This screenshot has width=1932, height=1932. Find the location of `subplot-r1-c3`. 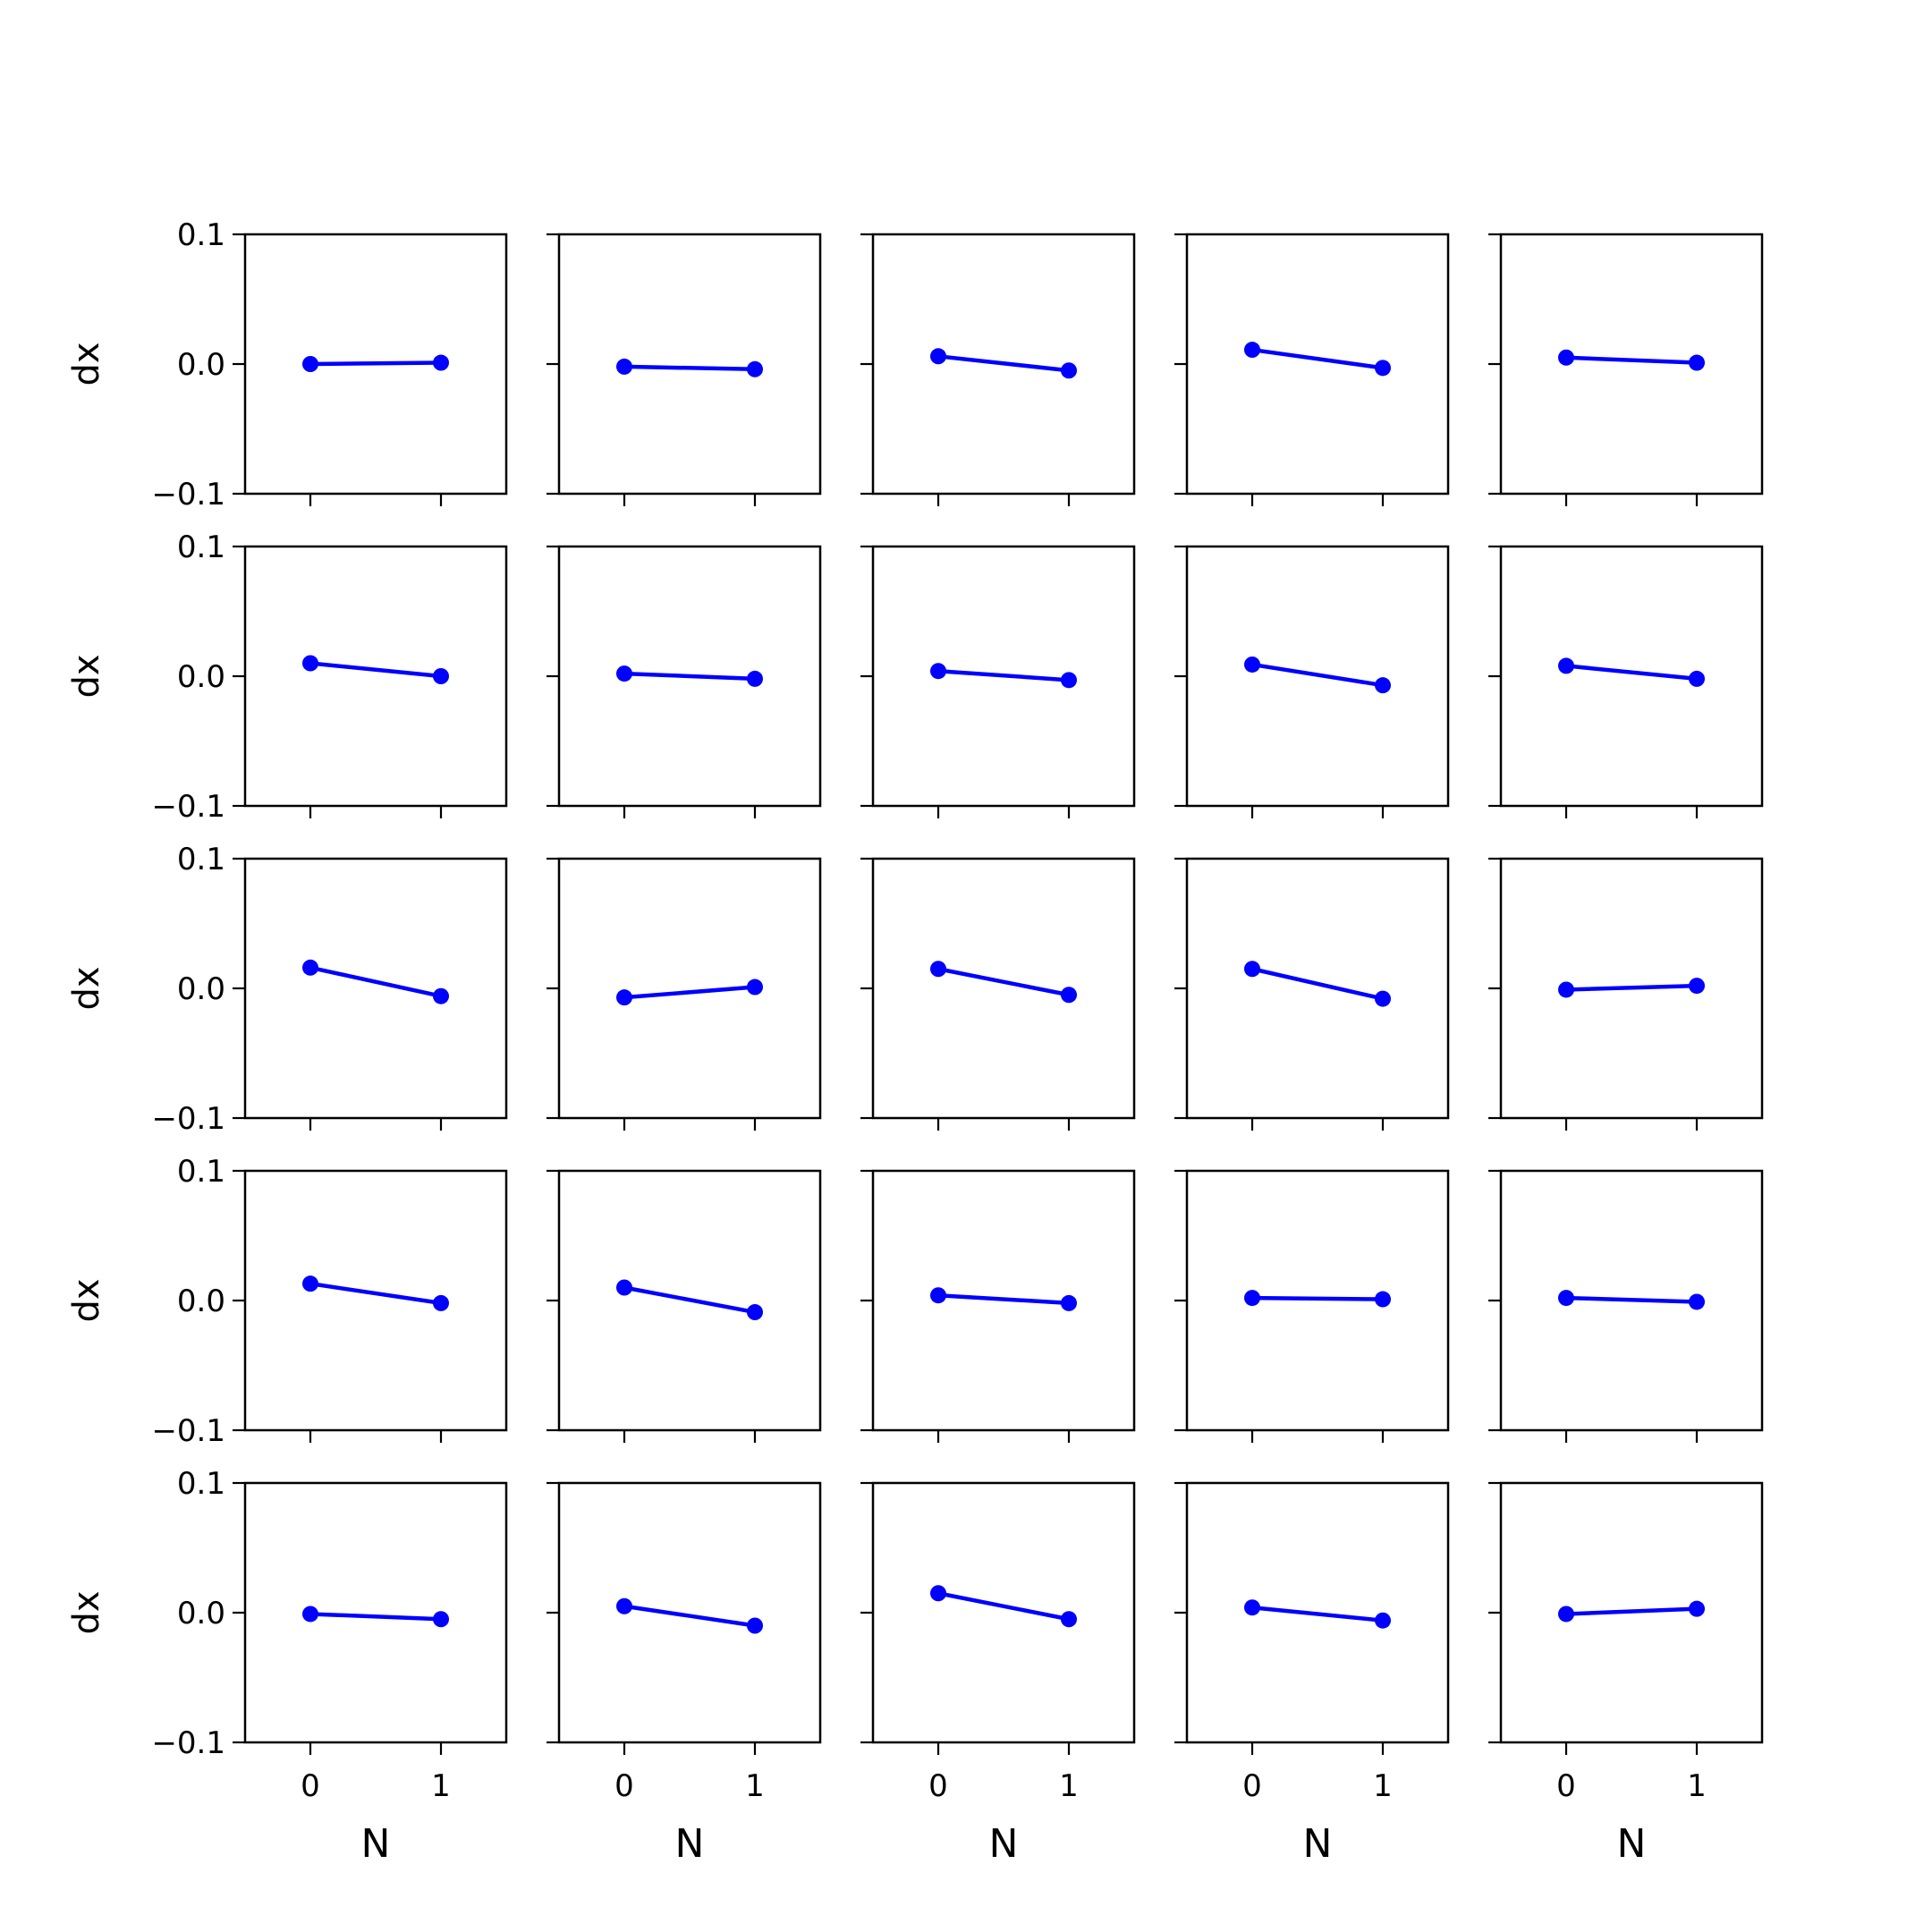

subplot-r1-c3 is located at coordinates (998, 369).